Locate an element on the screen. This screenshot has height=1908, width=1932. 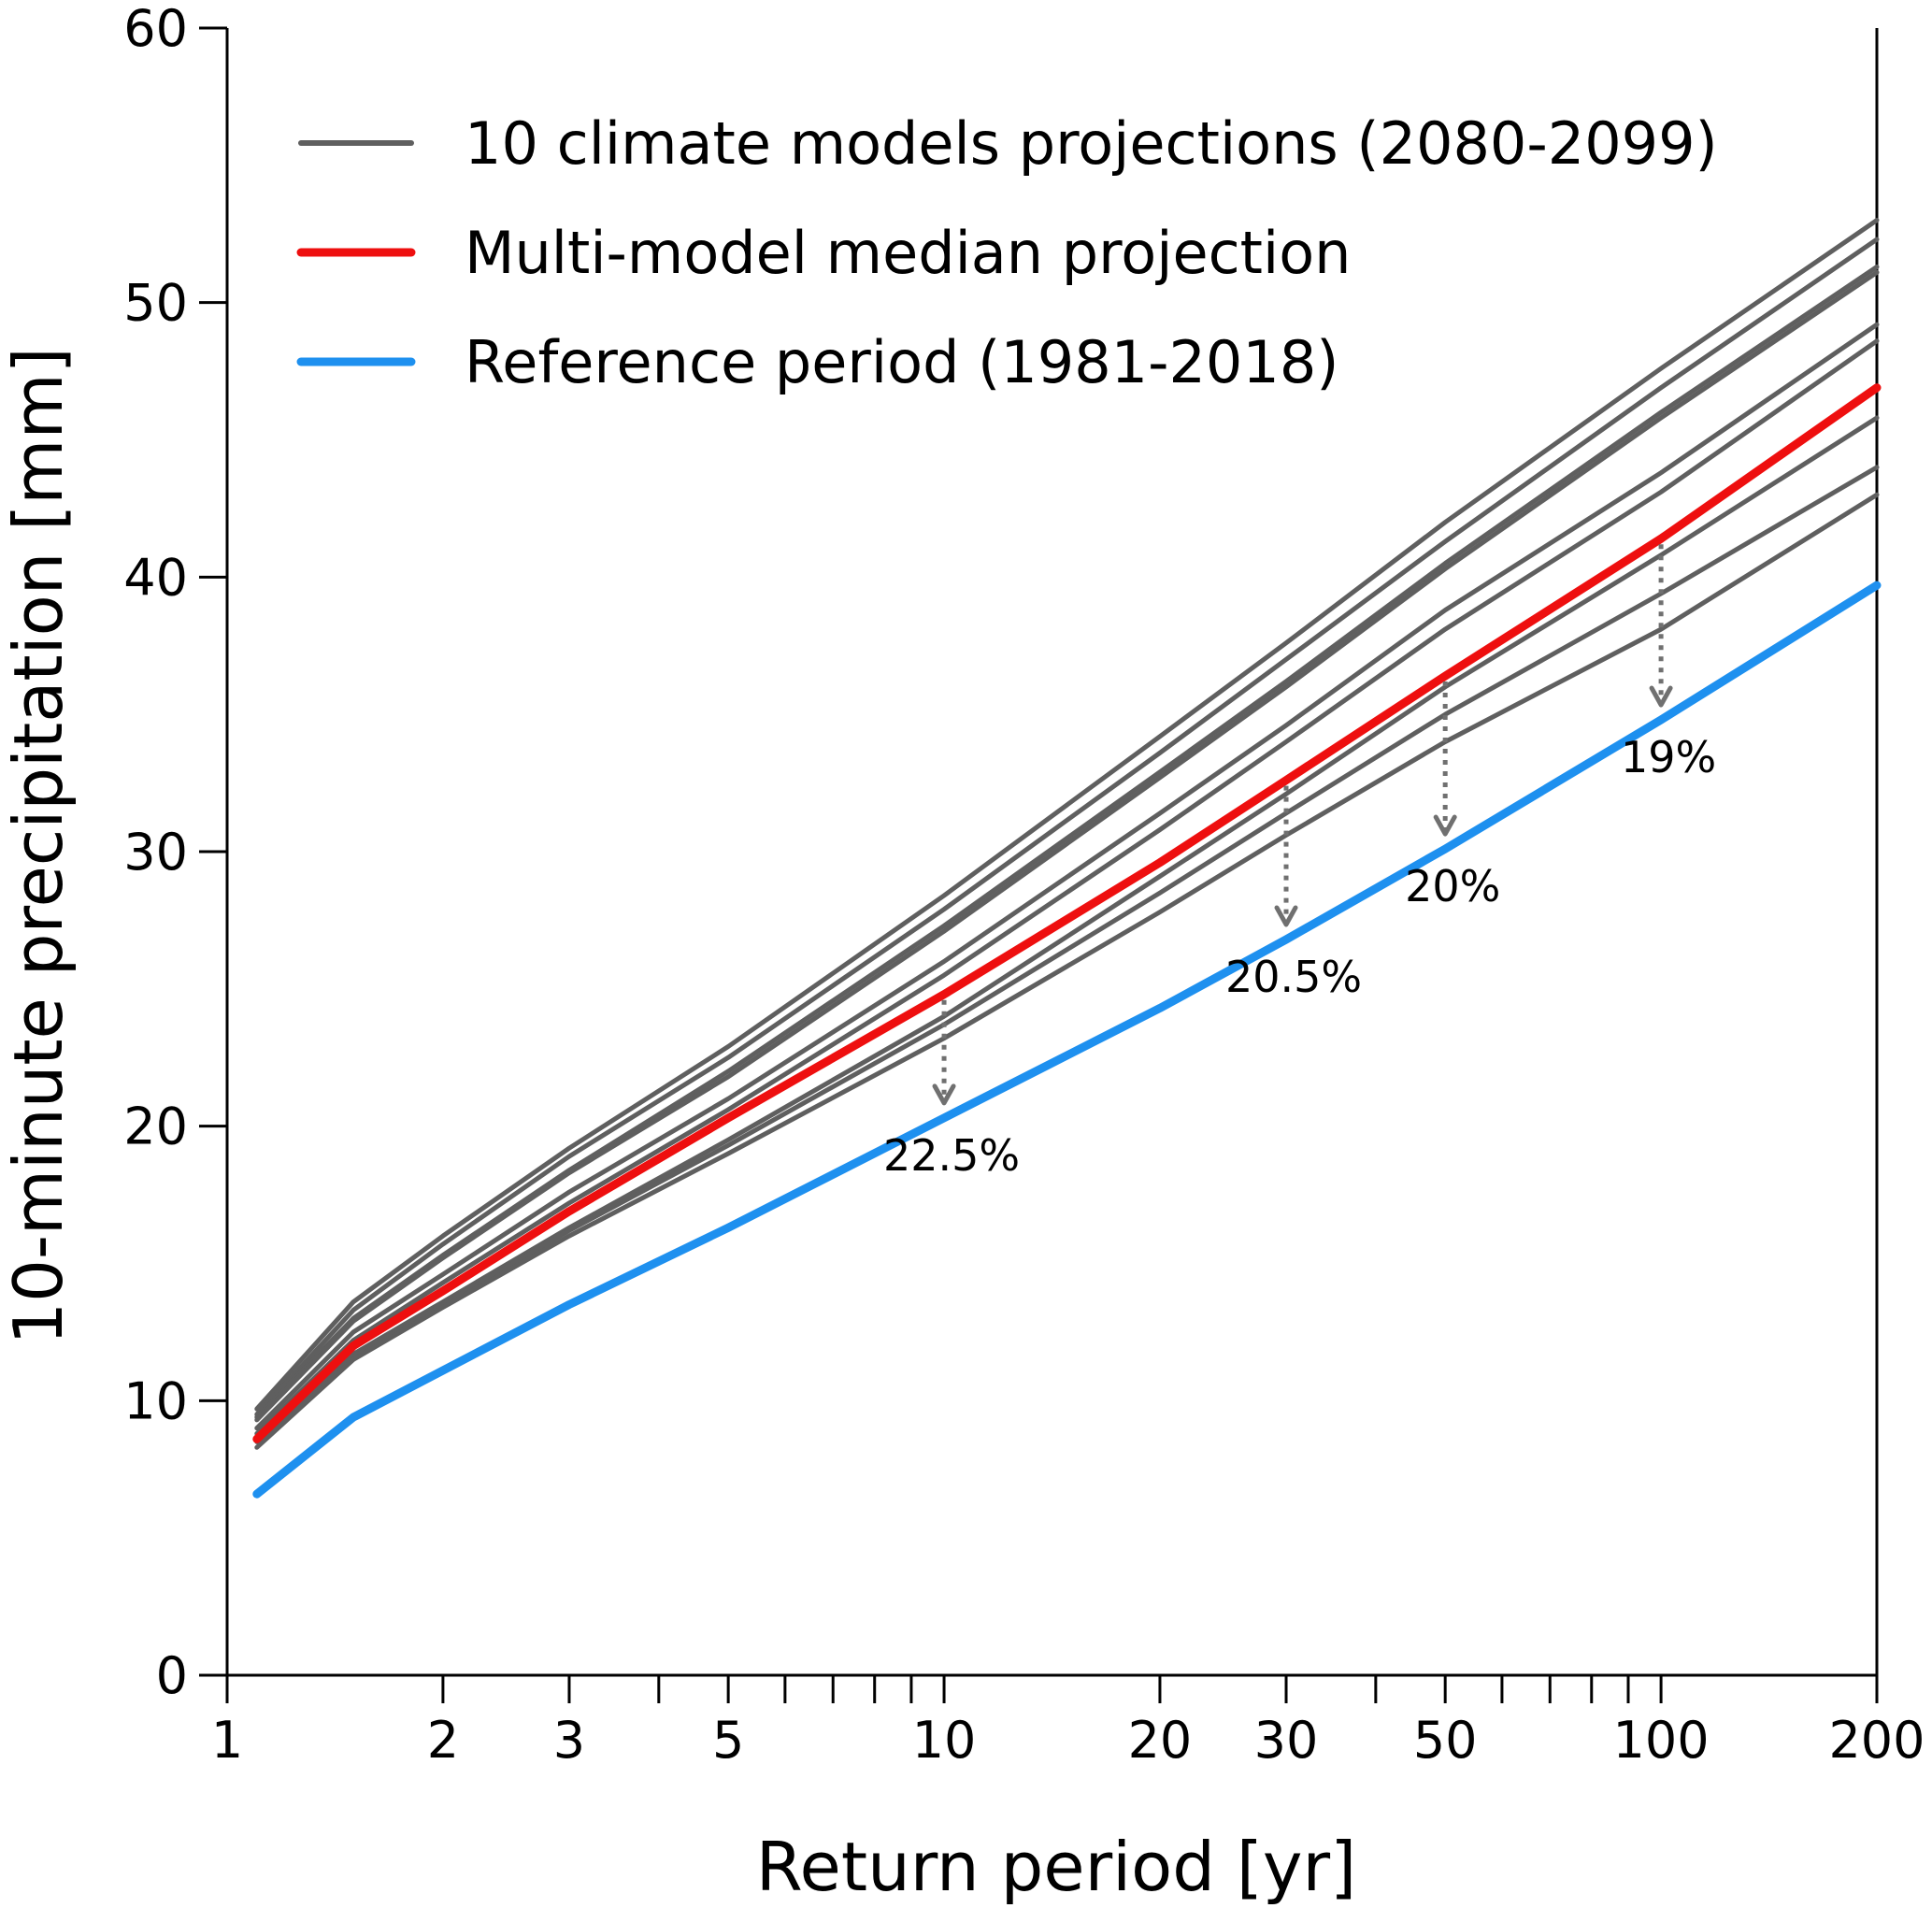
change-percent-label: 20.5% is located at coordinates (1293, 977).